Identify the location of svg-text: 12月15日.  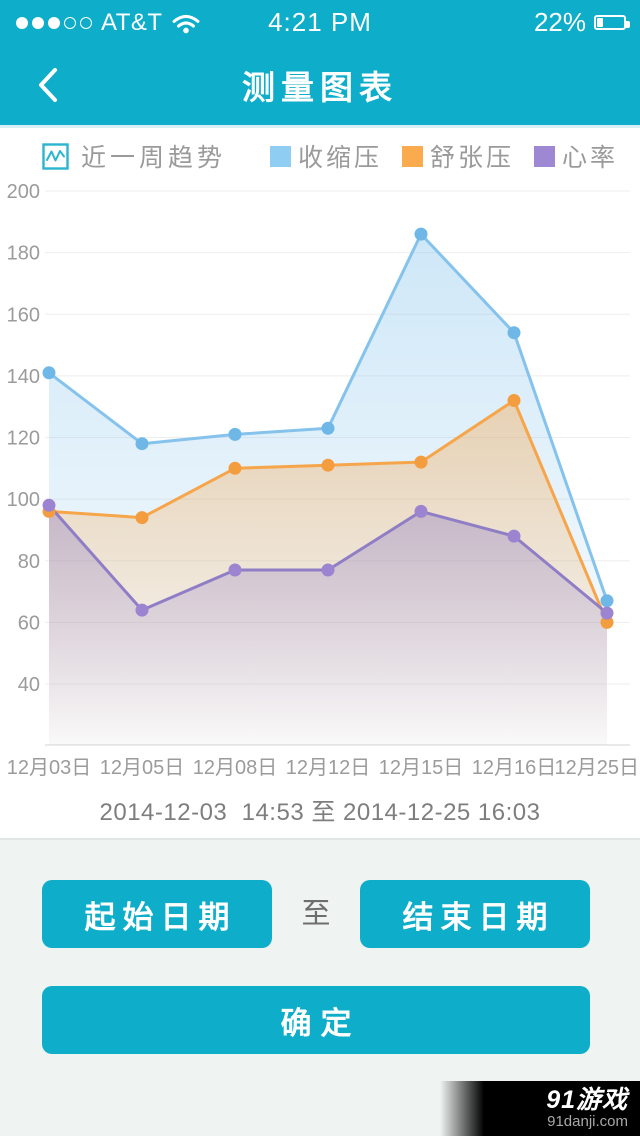
(421, 768).